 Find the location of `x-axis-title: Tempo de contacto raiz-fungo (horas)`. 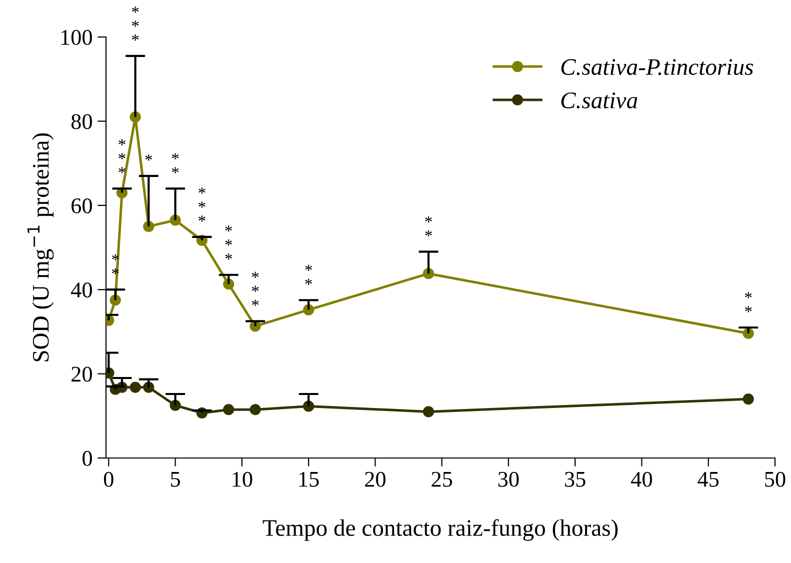

x-axis-title: Tempo de contacto raiz-fungo (horas) is located at coordinates (440, 530).